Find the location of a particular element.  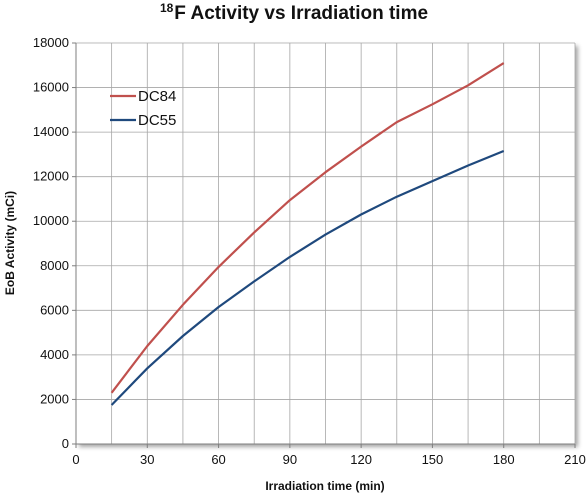

x-tick-label: 30 is located at coordinates (147, 459).